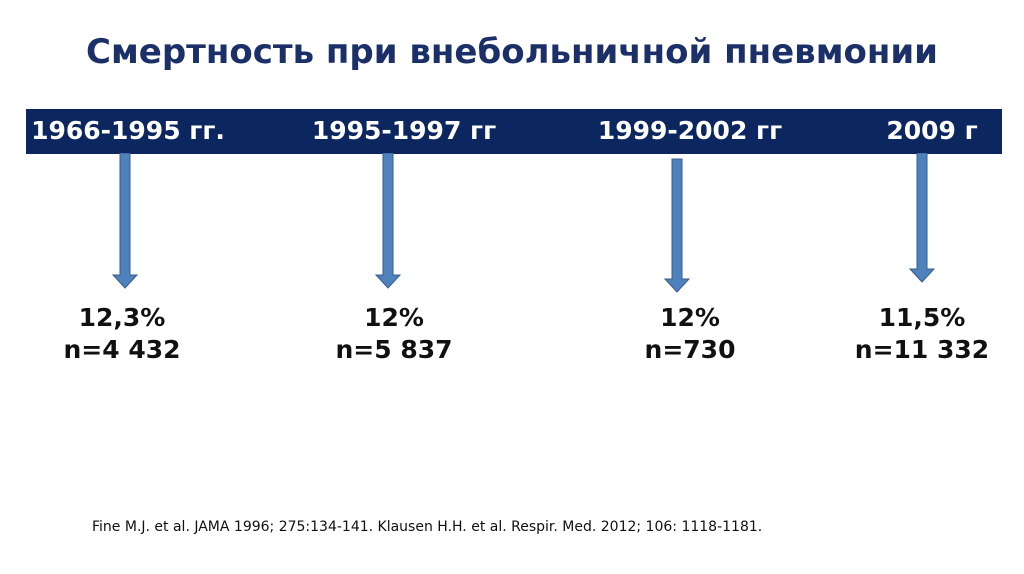 The height and width of the screenshot is (574, 1024). What do you see at coordinates (690, 349) in the screenshot?
I see `sample-size: n=730` at bounding box center [690, 349].